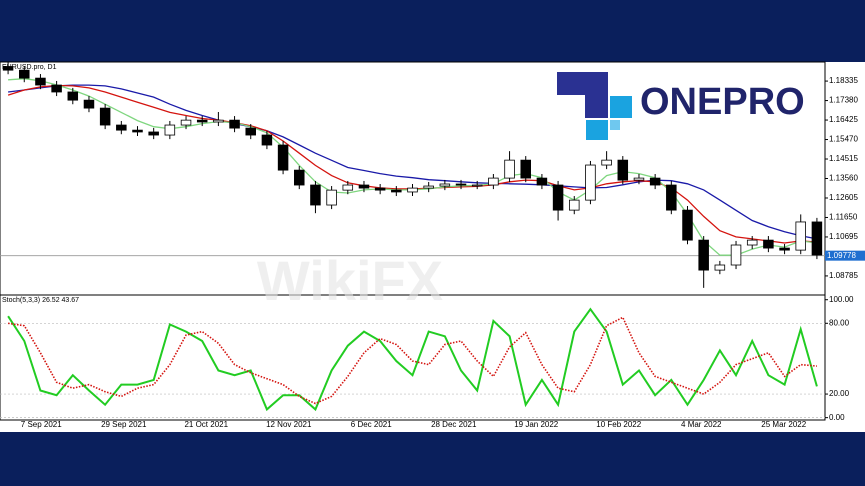  I want to click on y-tick-label: 20.00, so click(839, 393).